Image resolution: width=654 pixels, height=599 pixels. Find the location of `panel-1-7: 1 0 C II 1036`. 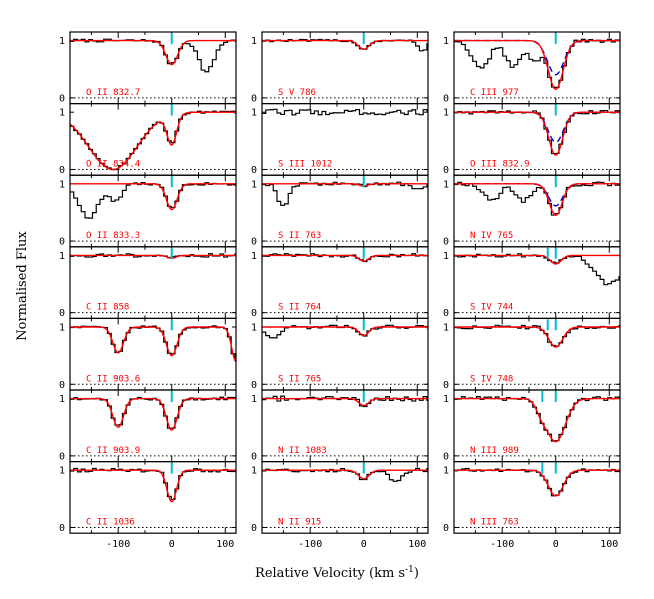

panel-1-7: 1 0 C II 1036 is located at coordinates (148, 497).